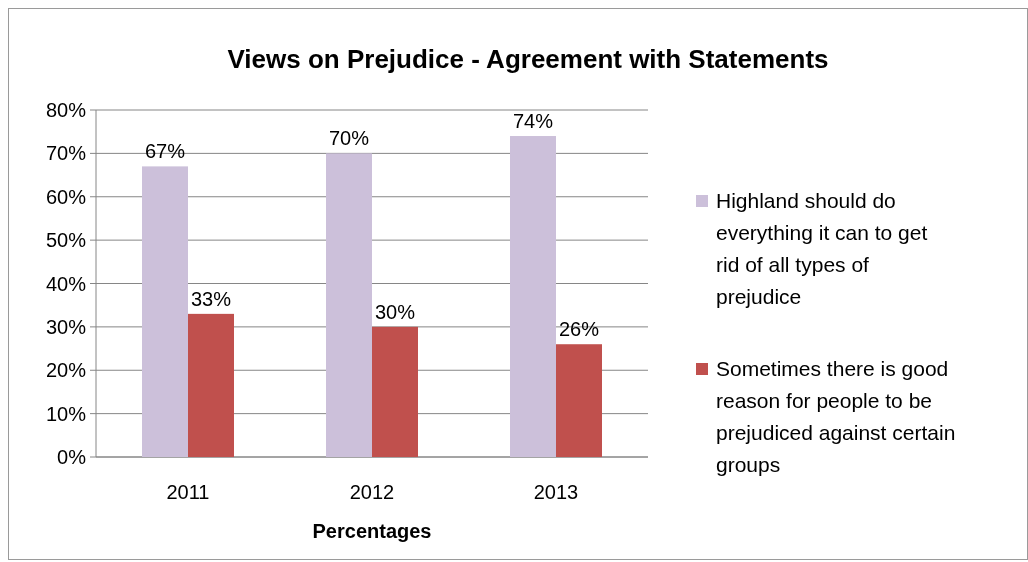 This screenshot has width=1028, height=562. Describe the element at coordinates (66, 153) in the screenshot. I see `y-tick-label: 70%` at that location.